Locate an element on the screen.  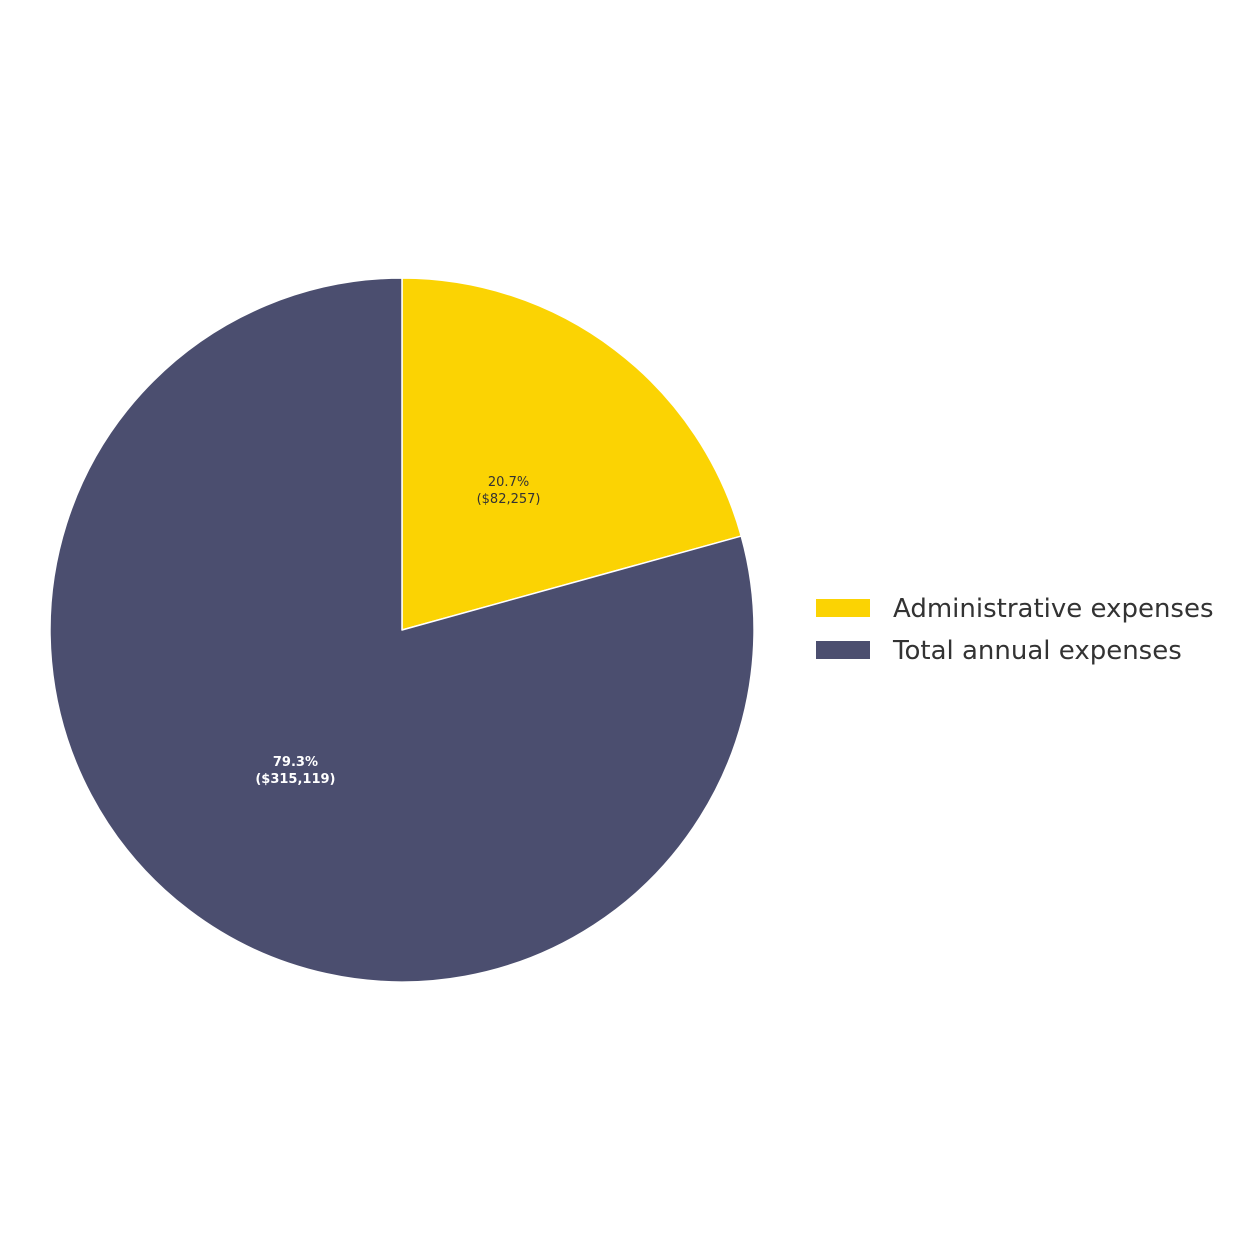
pie-slice-percent-0: 20.7% is located at coordinates (508, 482).